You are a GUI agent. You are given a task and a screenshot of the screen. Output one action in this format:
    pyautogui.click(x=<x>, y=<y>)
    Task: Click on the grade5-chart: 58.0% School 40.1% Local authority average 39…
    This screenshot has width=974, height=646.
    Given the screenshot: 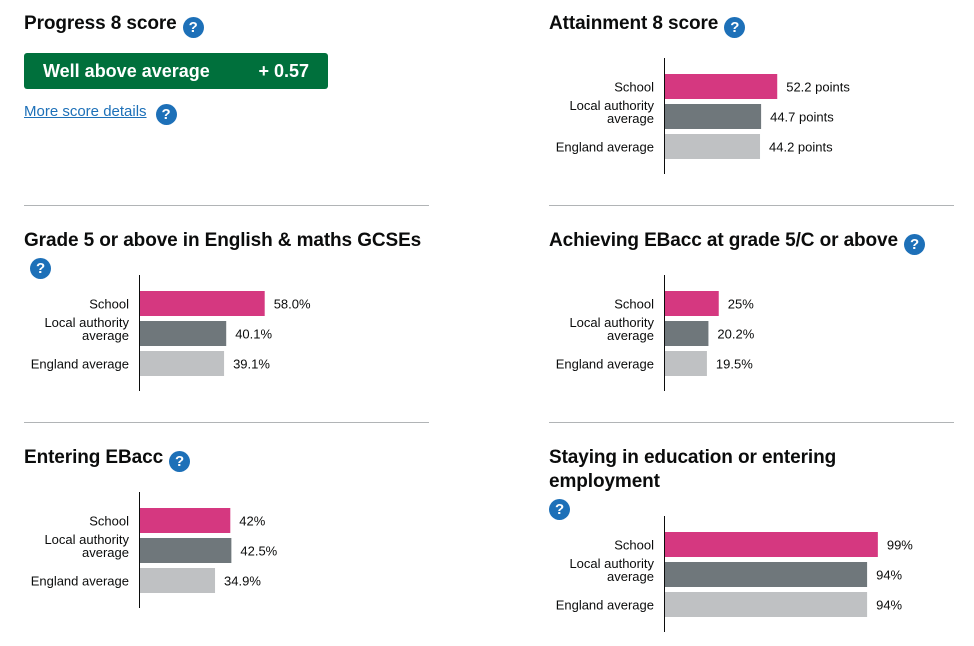 What is the action you would take?
    pyautogui.click(x=224, y=334)
    